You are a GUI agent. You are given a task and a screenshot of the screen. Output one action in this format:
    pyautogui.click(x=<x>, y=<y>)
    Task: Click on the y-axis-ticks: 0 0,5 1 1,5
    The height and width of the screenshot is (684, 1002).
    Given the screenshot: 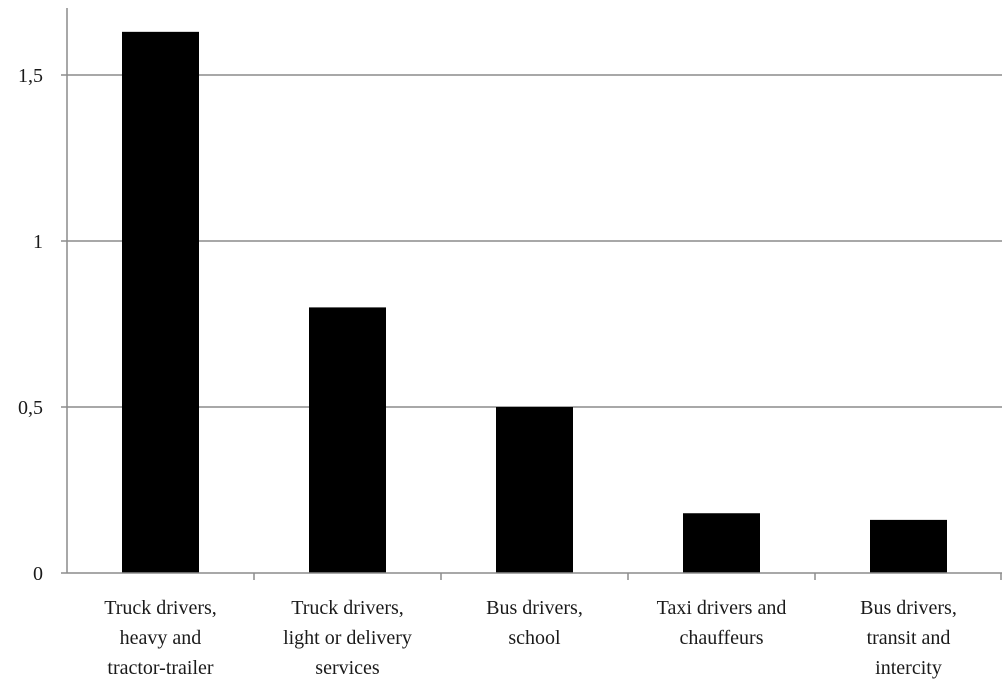 What is the action you would take?
    pyautogui.click(x=42, y=325)
    